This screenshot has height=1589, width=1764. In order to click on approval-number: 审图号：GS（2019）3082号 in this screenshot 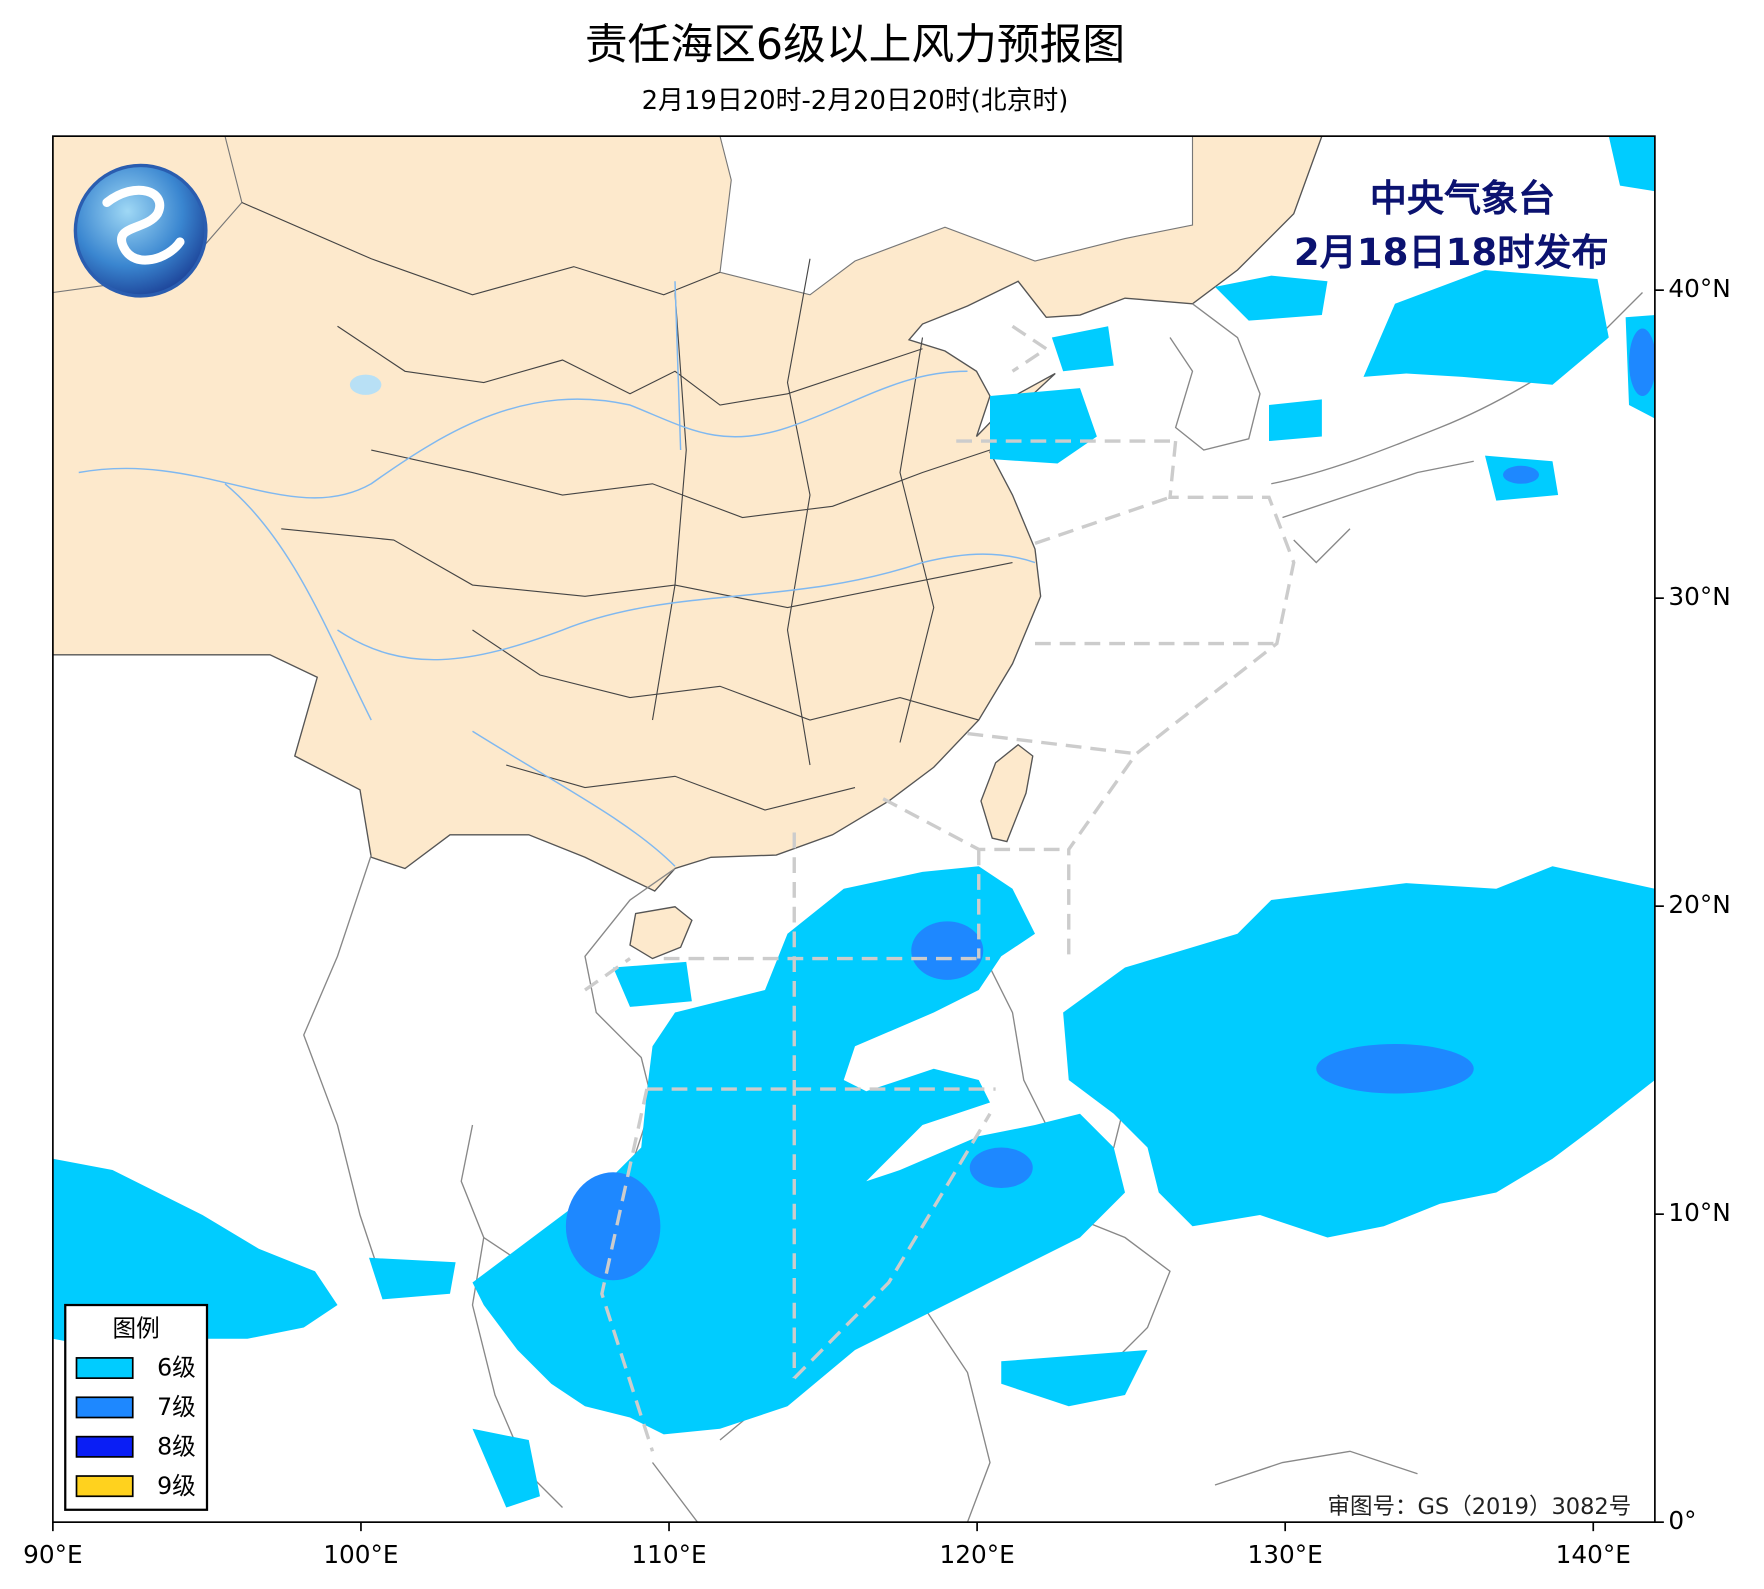, I will do `click(1480, 1507)`.